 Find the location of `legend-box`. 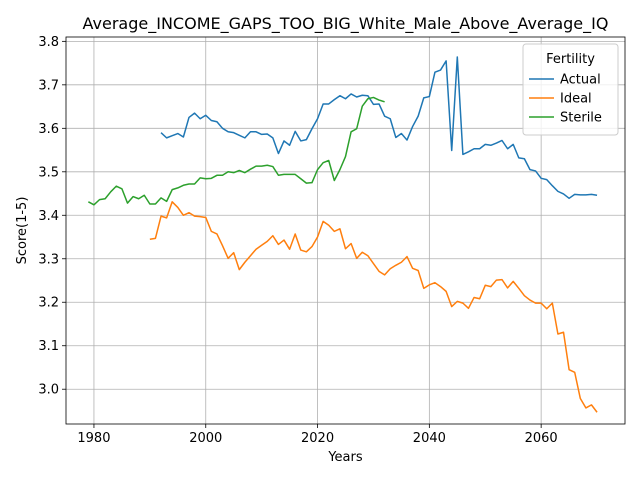

legend-box is located at coordinates (570, 89).